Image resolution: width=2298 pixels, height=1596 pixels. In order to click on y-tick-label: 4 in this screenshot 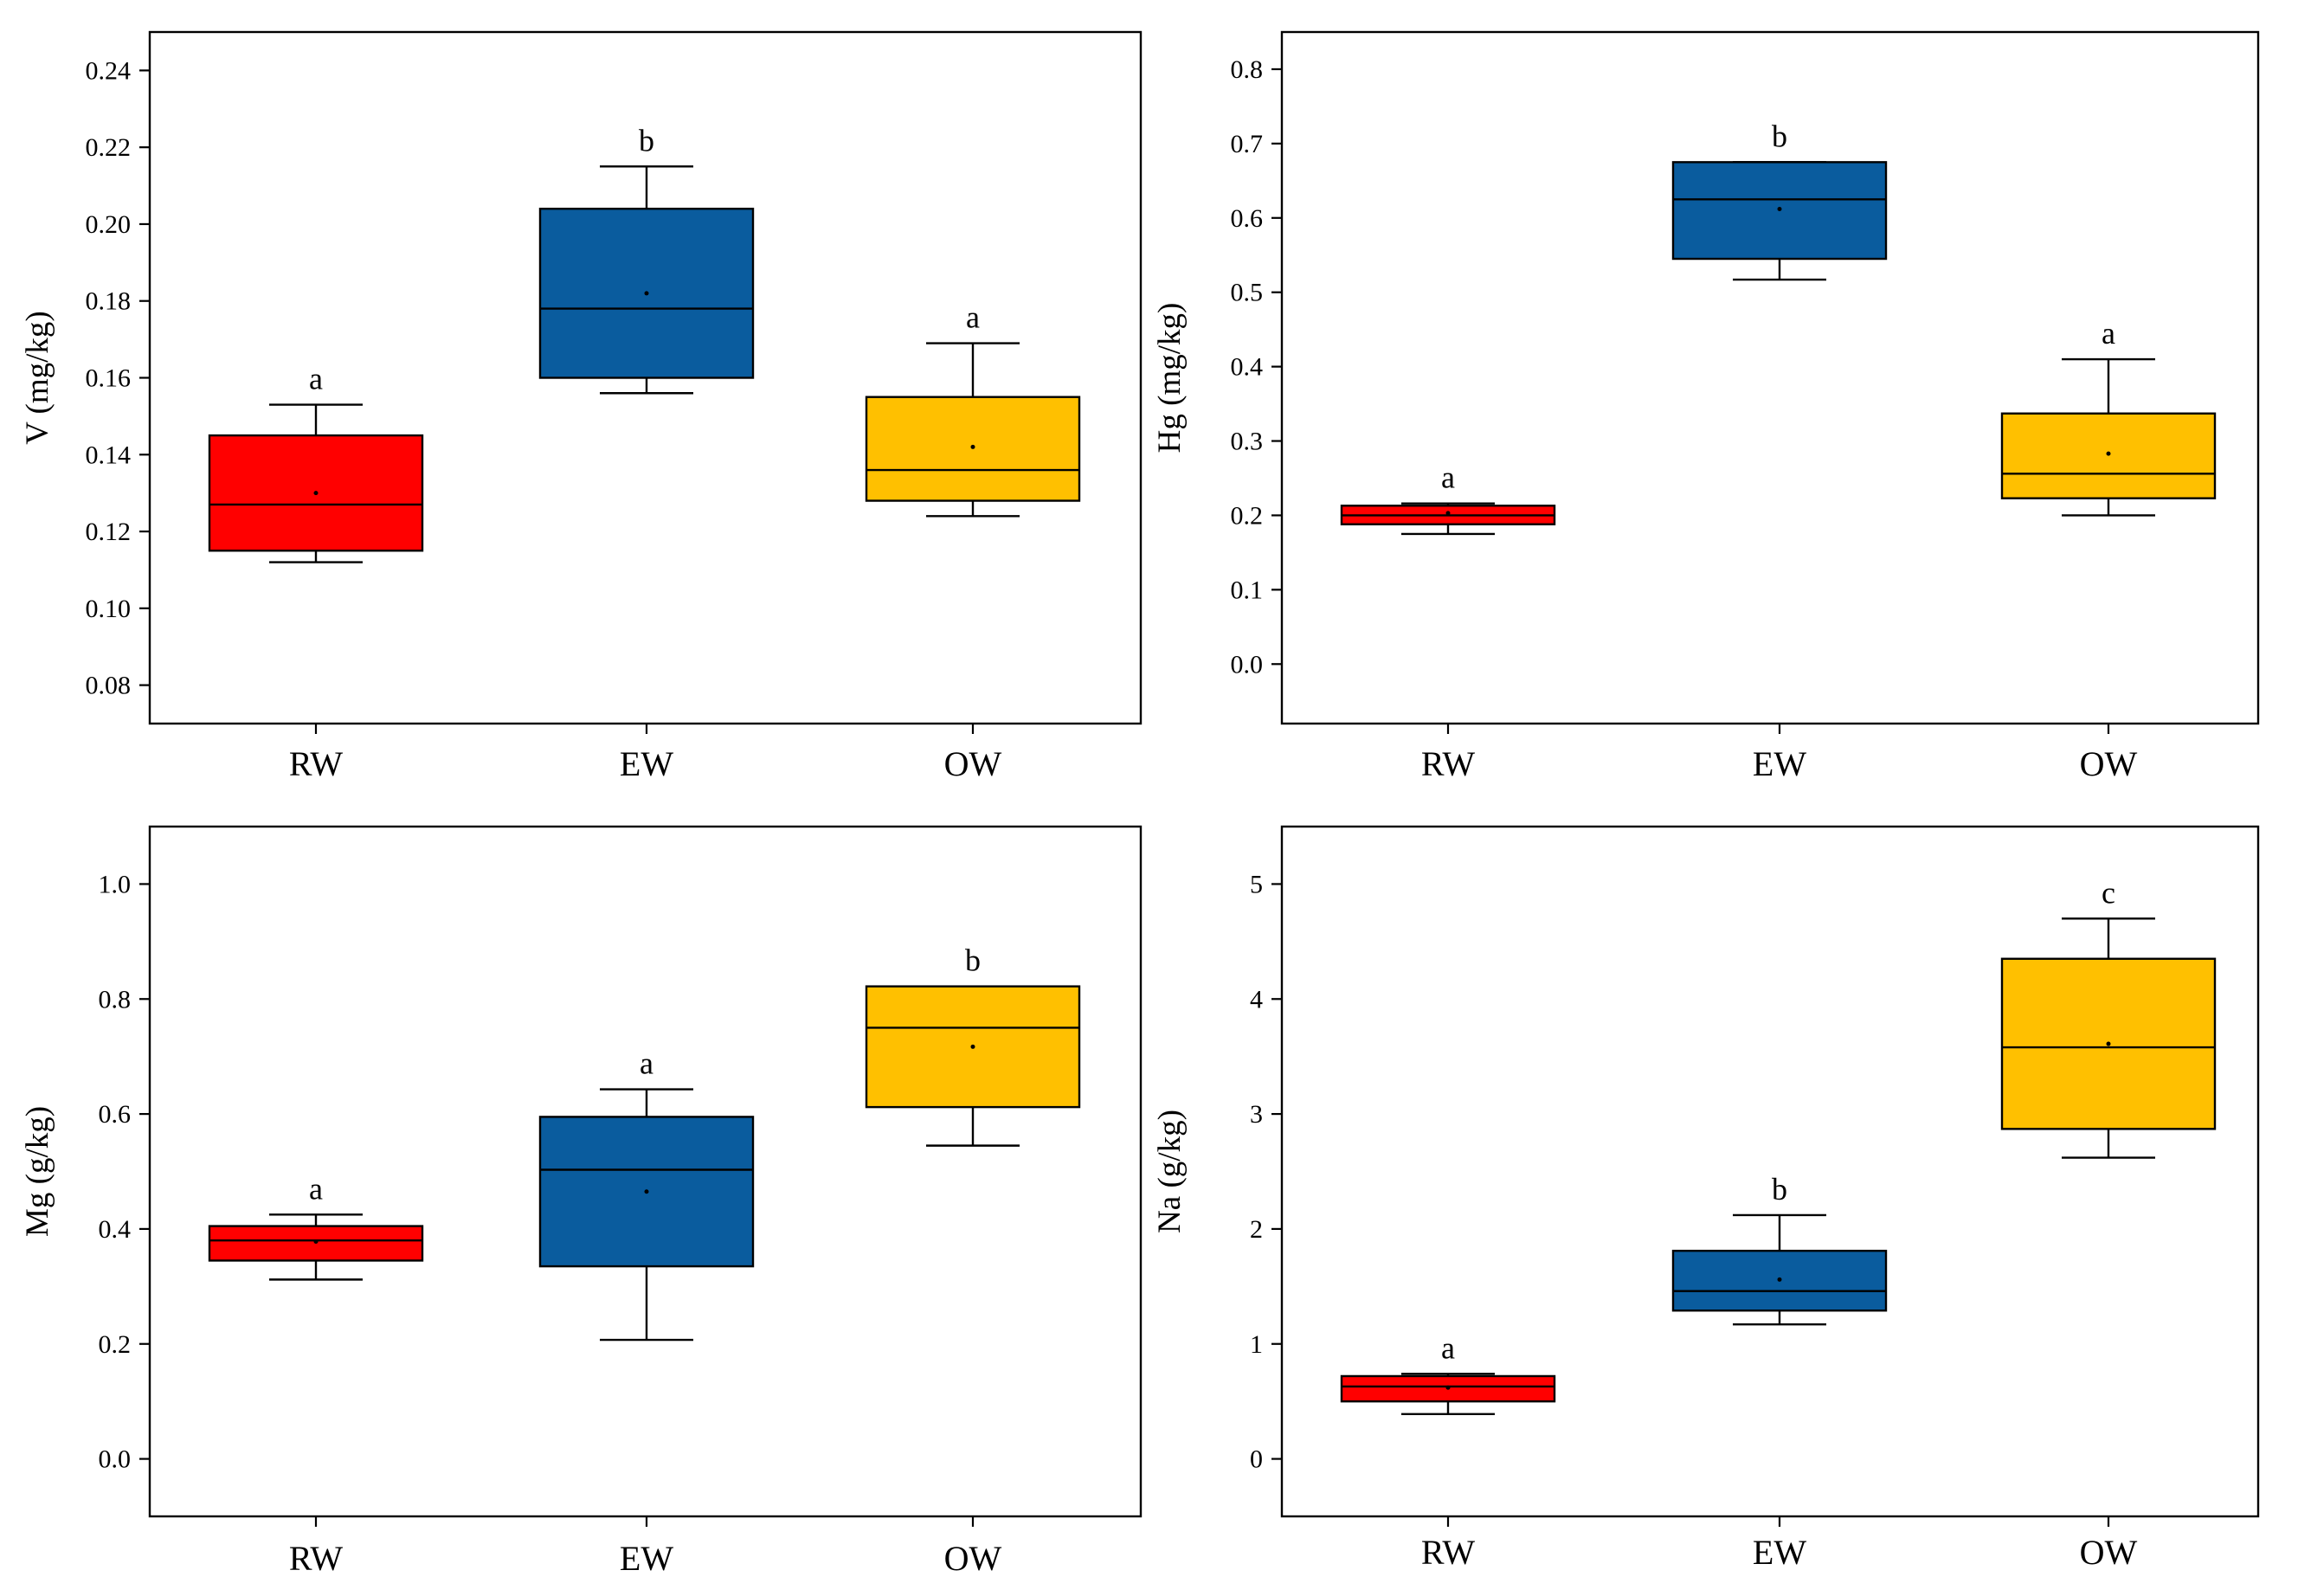, I will do `click(1256, 999)`.